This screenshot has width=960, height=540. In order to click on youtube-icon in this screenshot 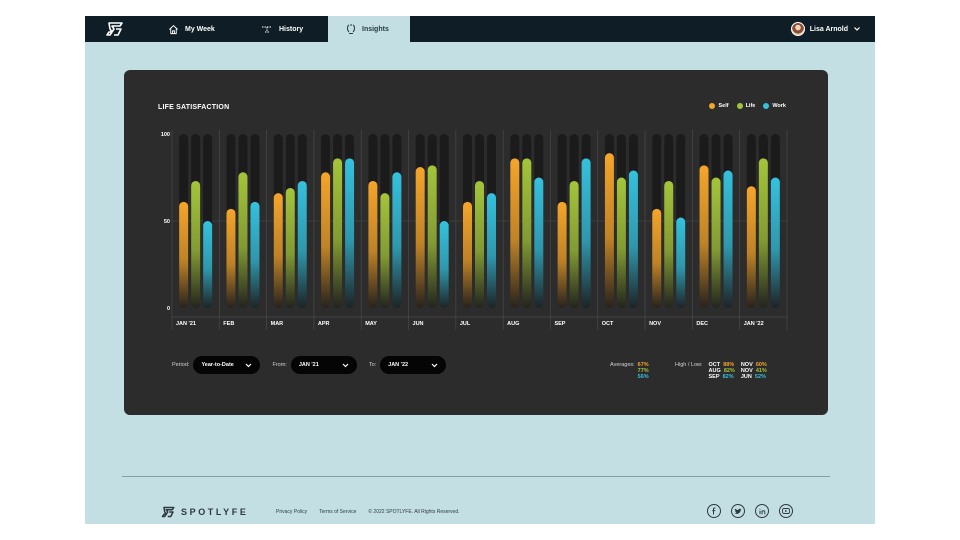, I will do `click(786, 511)`.